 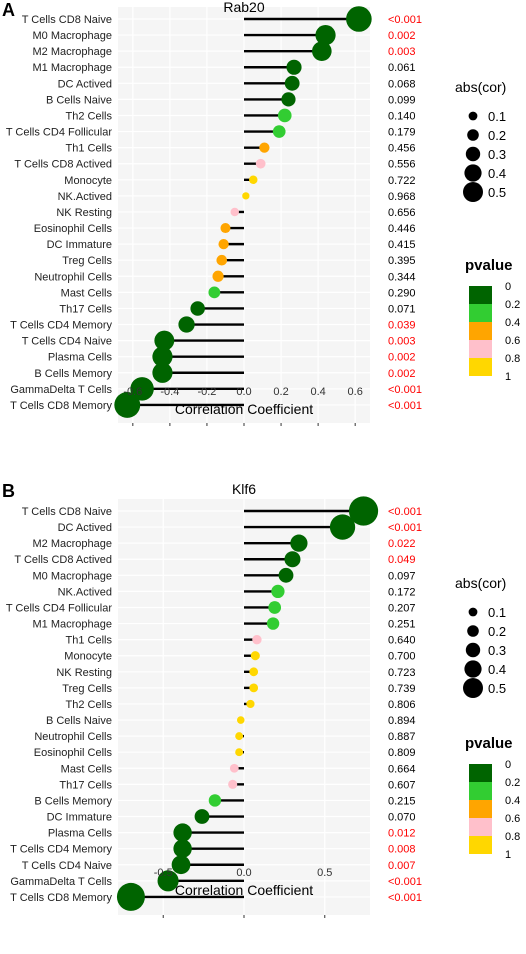 What do you see at coordinates (355, 392) in the screenshot?
I see `x-tick-label: 0.6` at bounding box center [355, 392].